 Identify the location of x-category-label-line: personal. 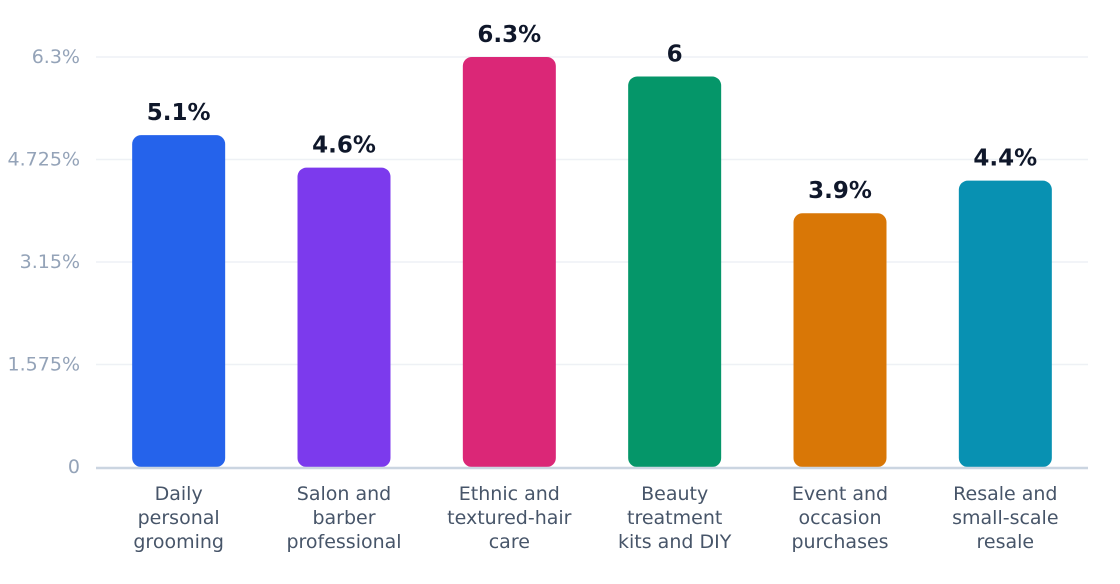
(179, 518).